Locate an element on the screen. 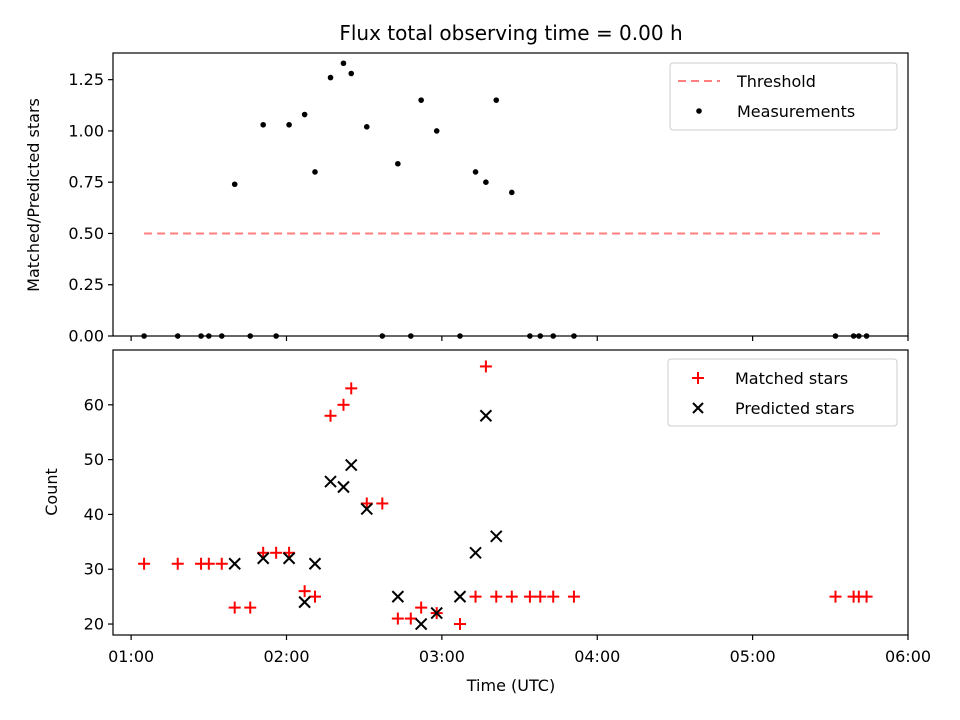  top-y-tick-label: 0.75 is located at coordinates (86, 182).